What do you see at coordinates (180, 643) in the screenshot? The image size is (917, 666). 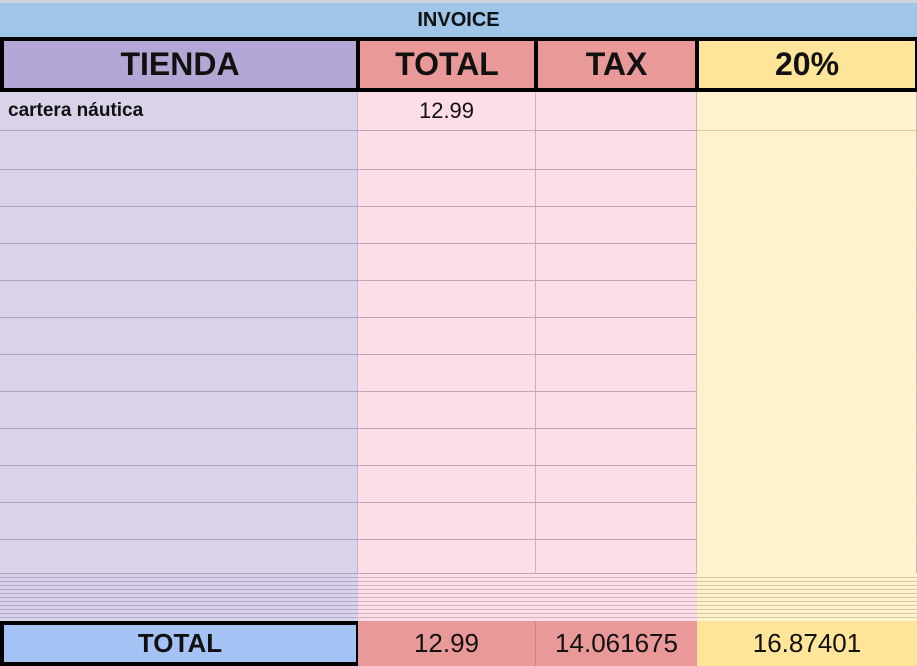 I see `total-label: TOTAL` at bounding box center [180, 643].